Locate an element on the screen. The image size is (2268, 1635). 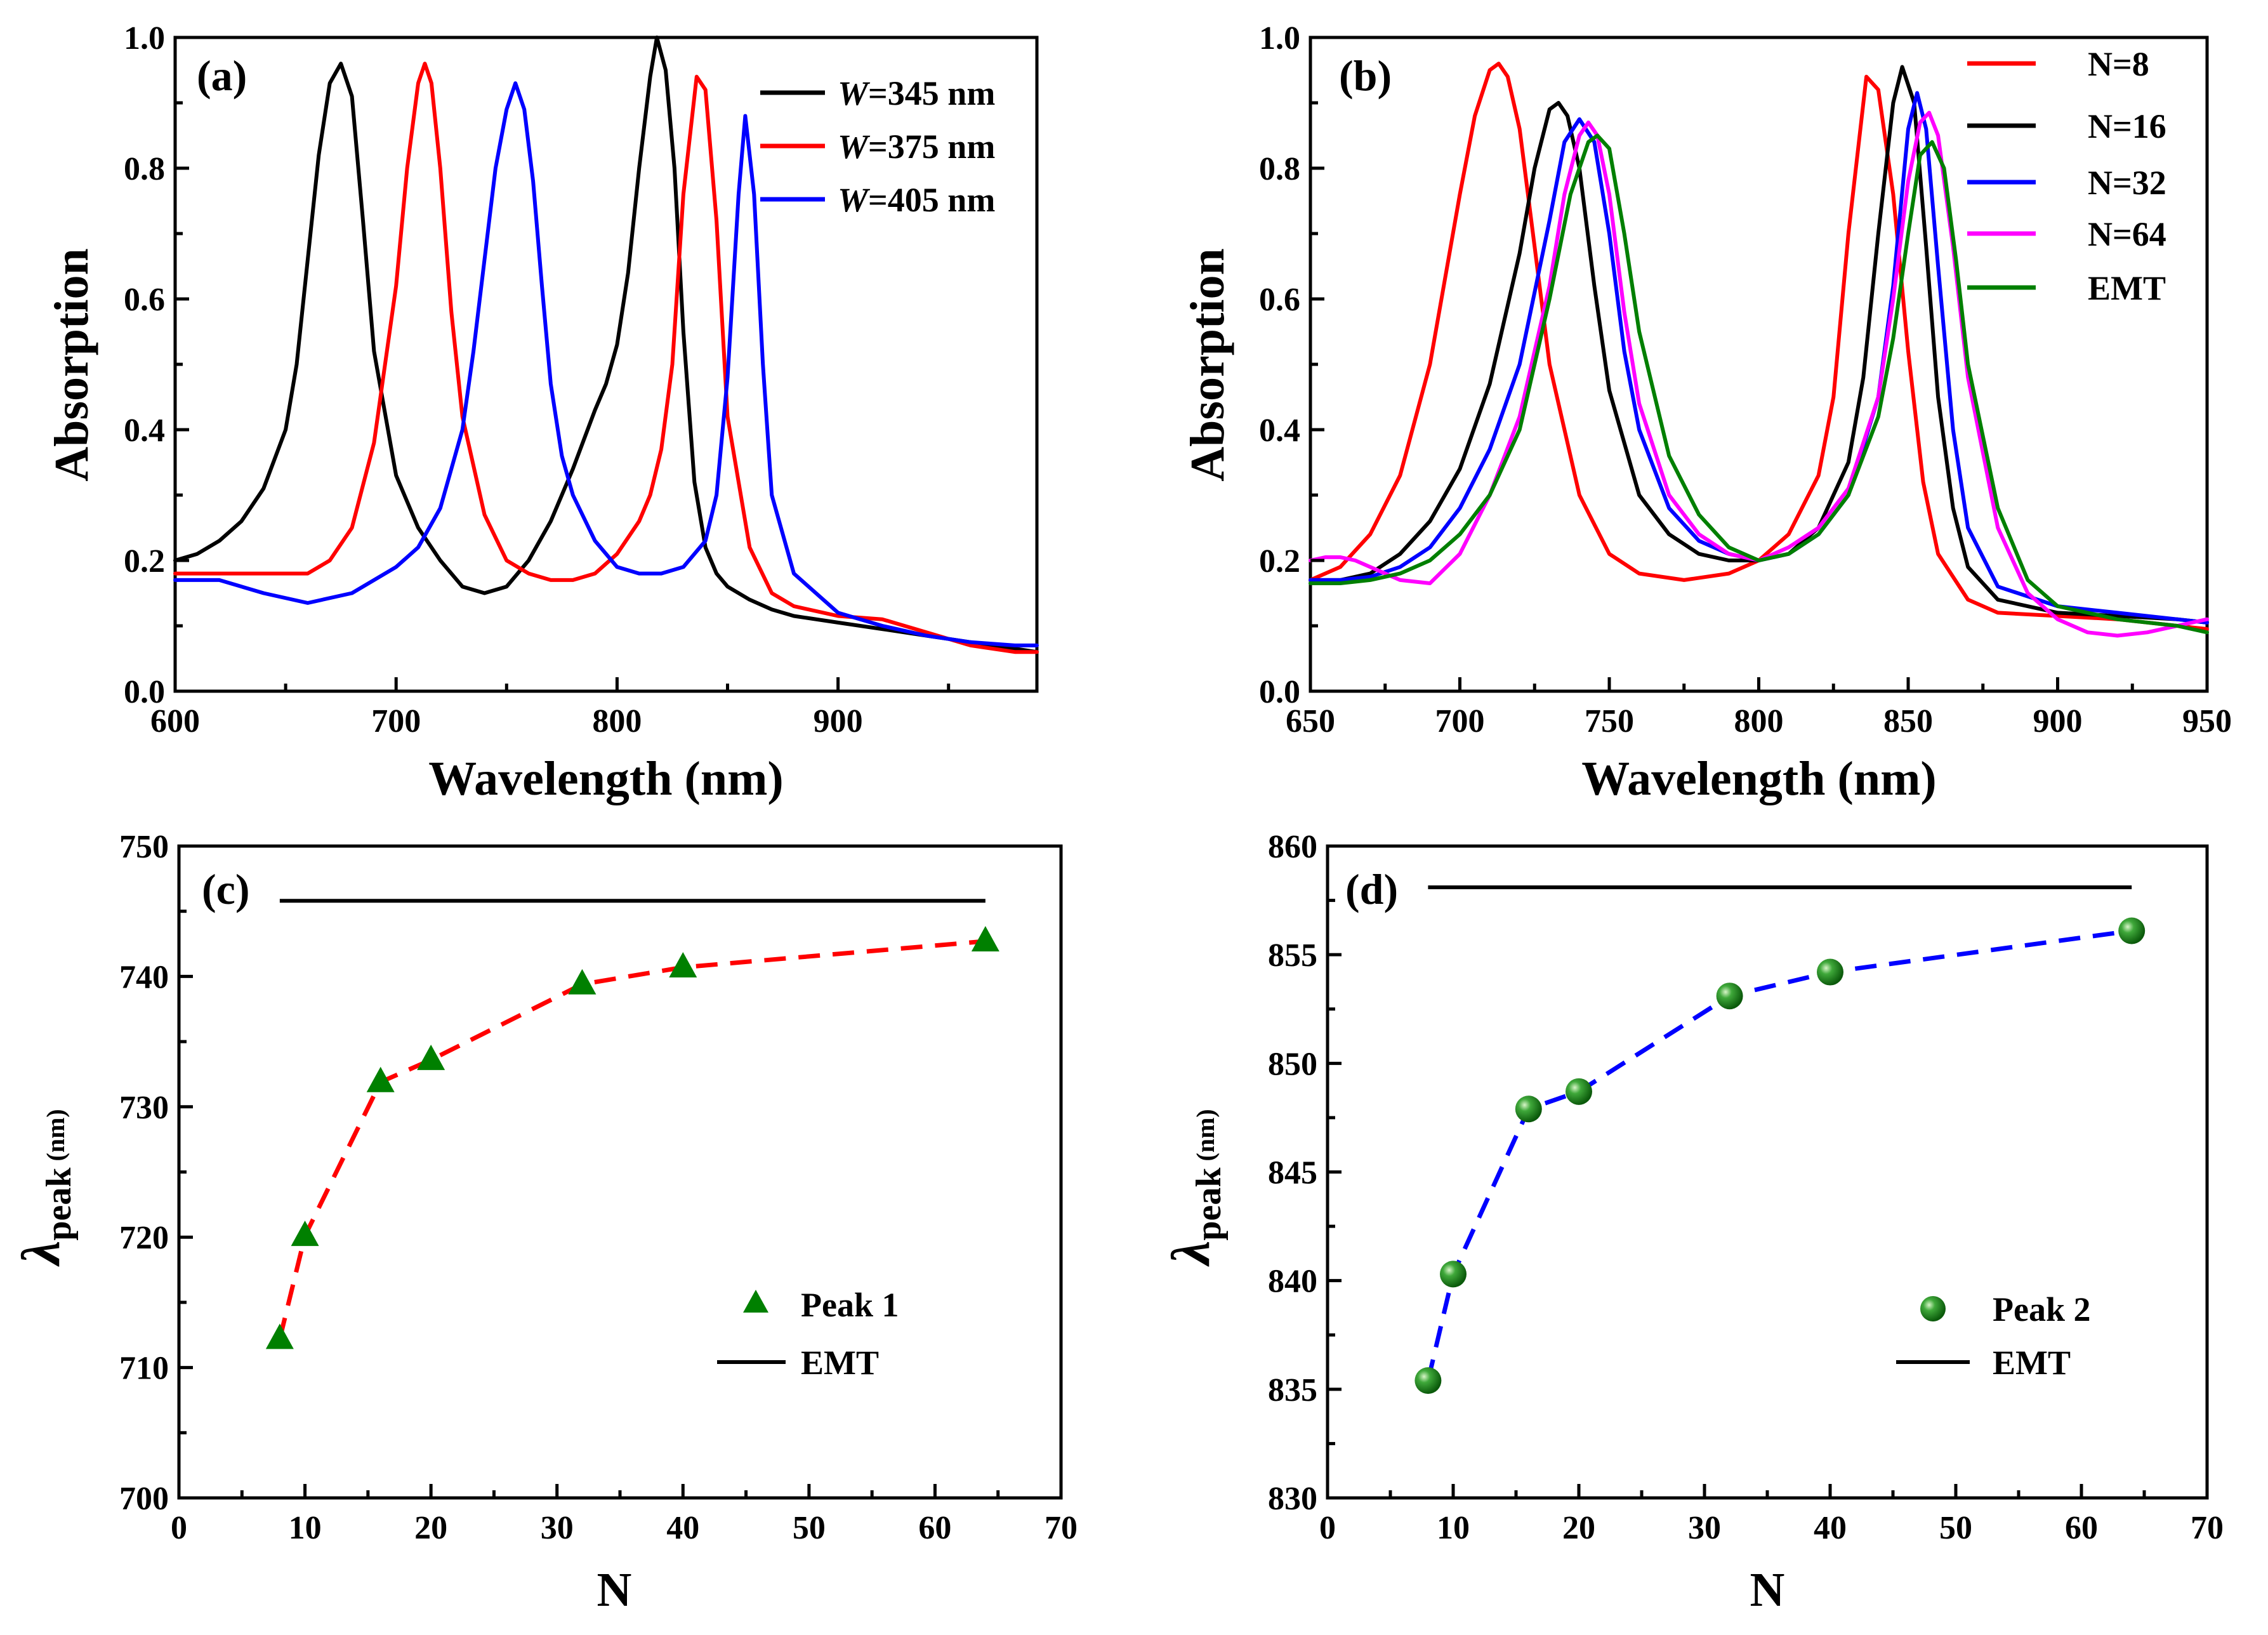
legend-label-peak1: Peak 1 is located at coordinates (850, 1305).